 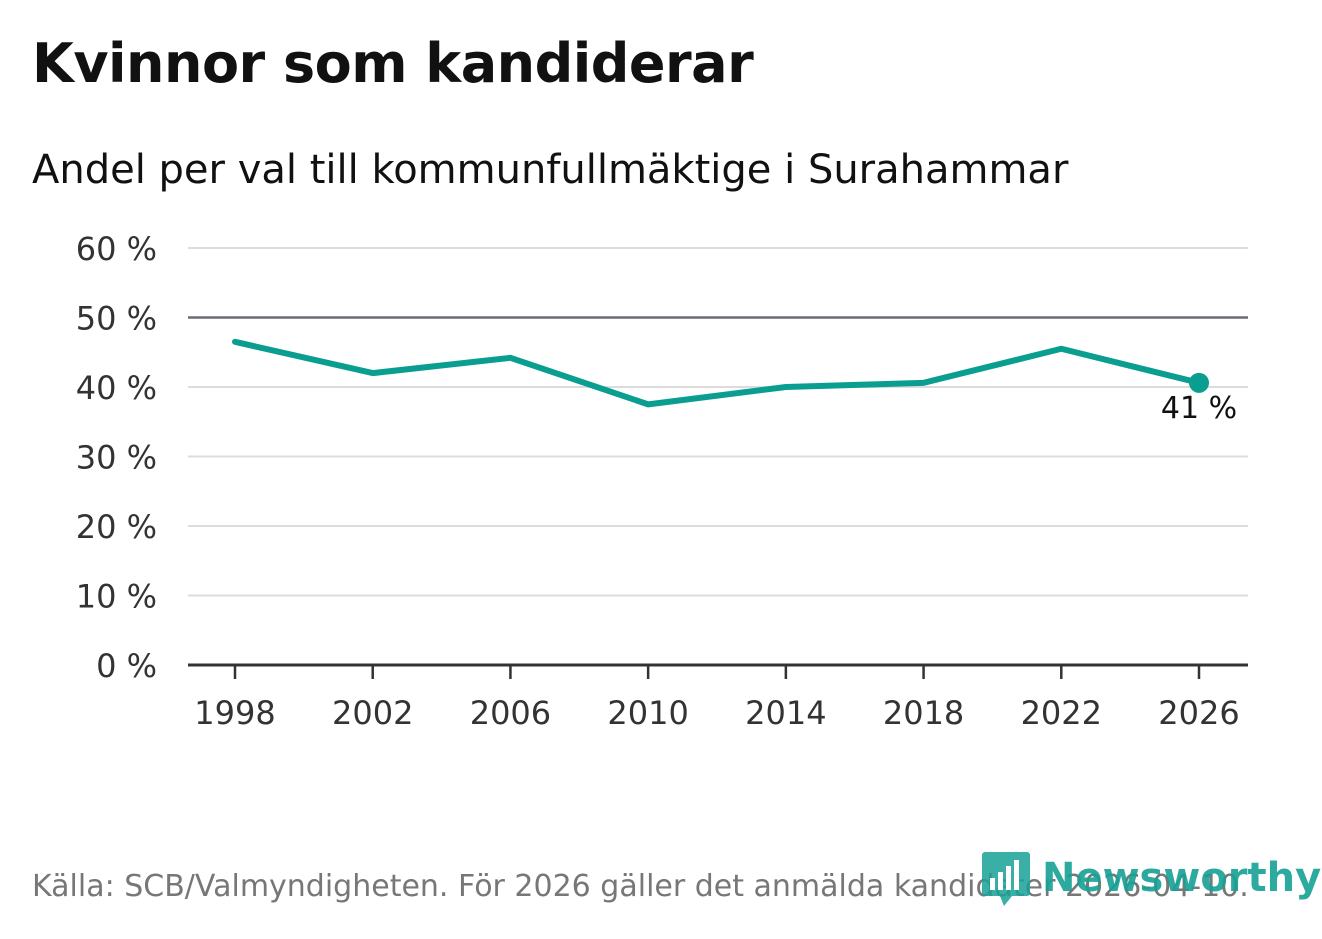 I want to click on y-tick-label: 30 %, so click(x=116, y=458).